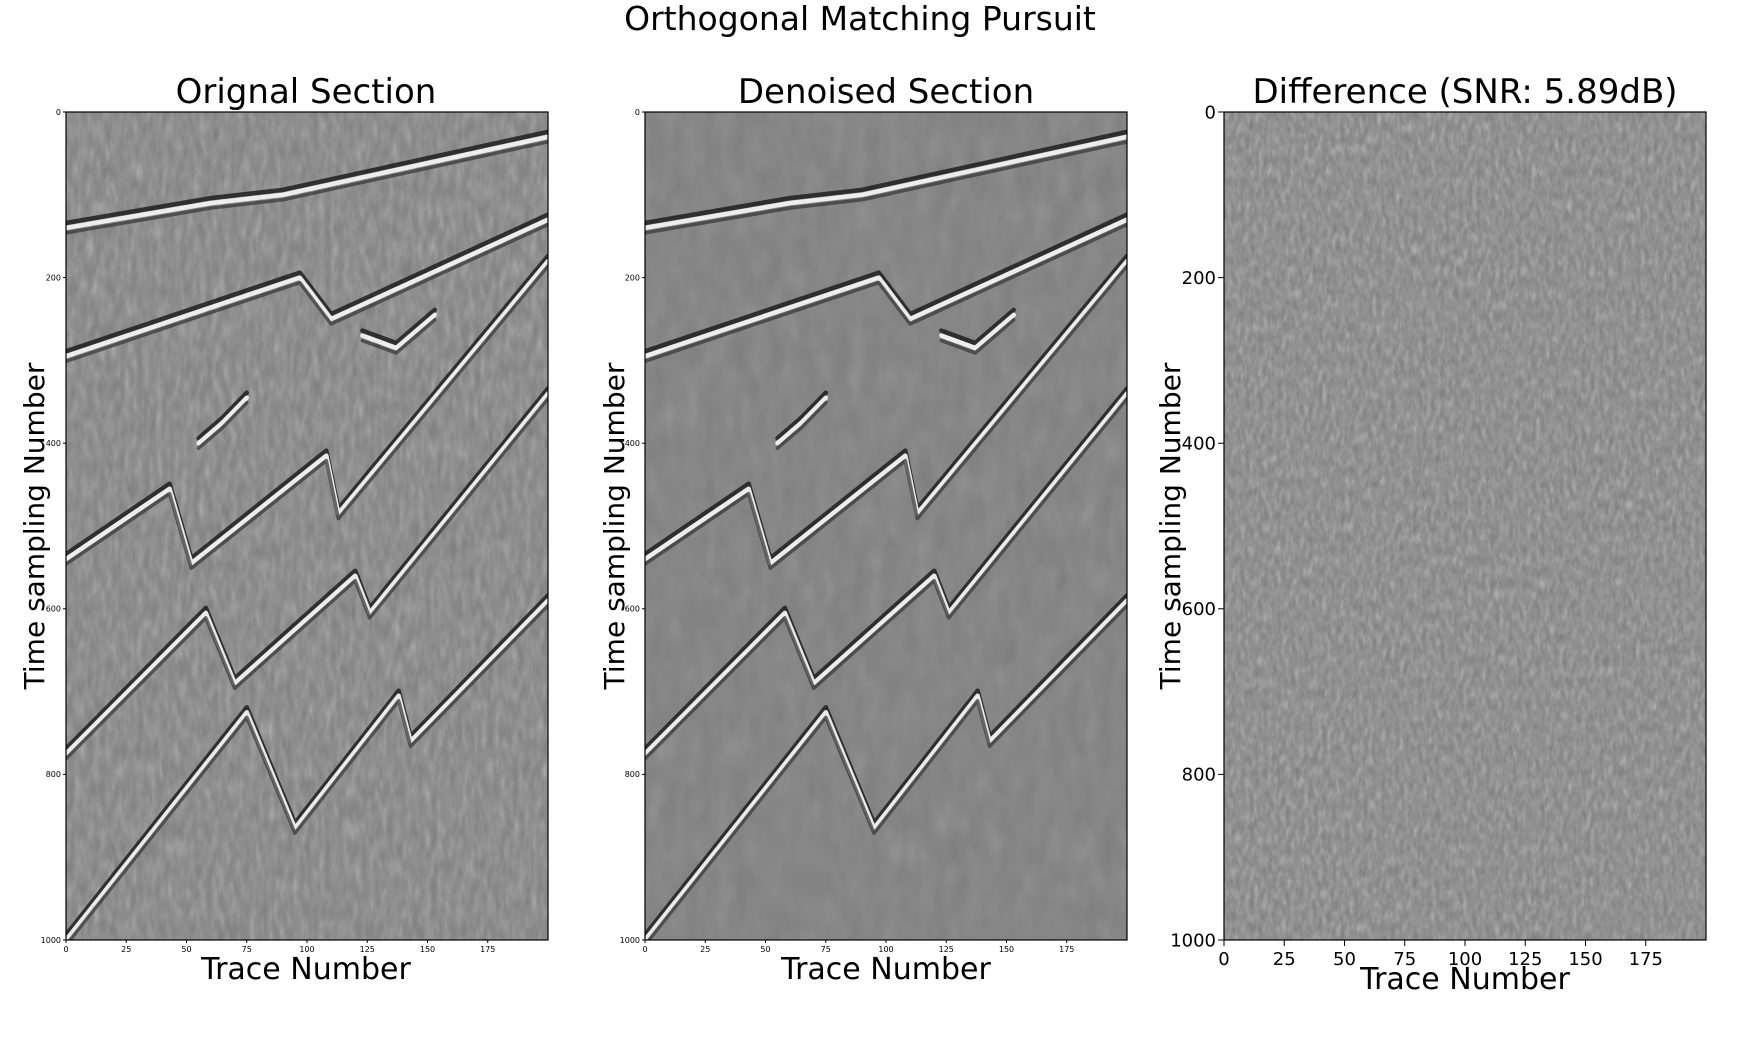 This screenshot has height=1054, width=1760. What do you see at coordinates (1006, 949) in the screenshot?
I see `panel-denoised-xtick-label-150: 150` at bounding box center [1006, 949].